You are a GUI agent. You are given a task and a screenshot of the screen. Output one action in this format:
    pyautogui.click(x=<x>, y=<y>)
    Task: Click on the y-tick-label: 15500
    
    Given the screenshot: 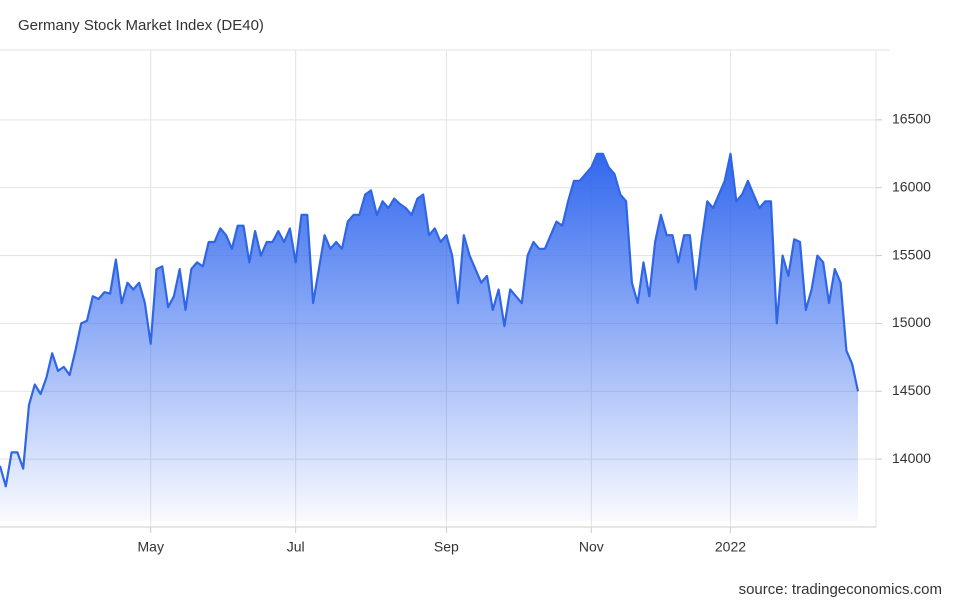 What is the action you would take?
    pyautogui.click(x=911, y=254)
    